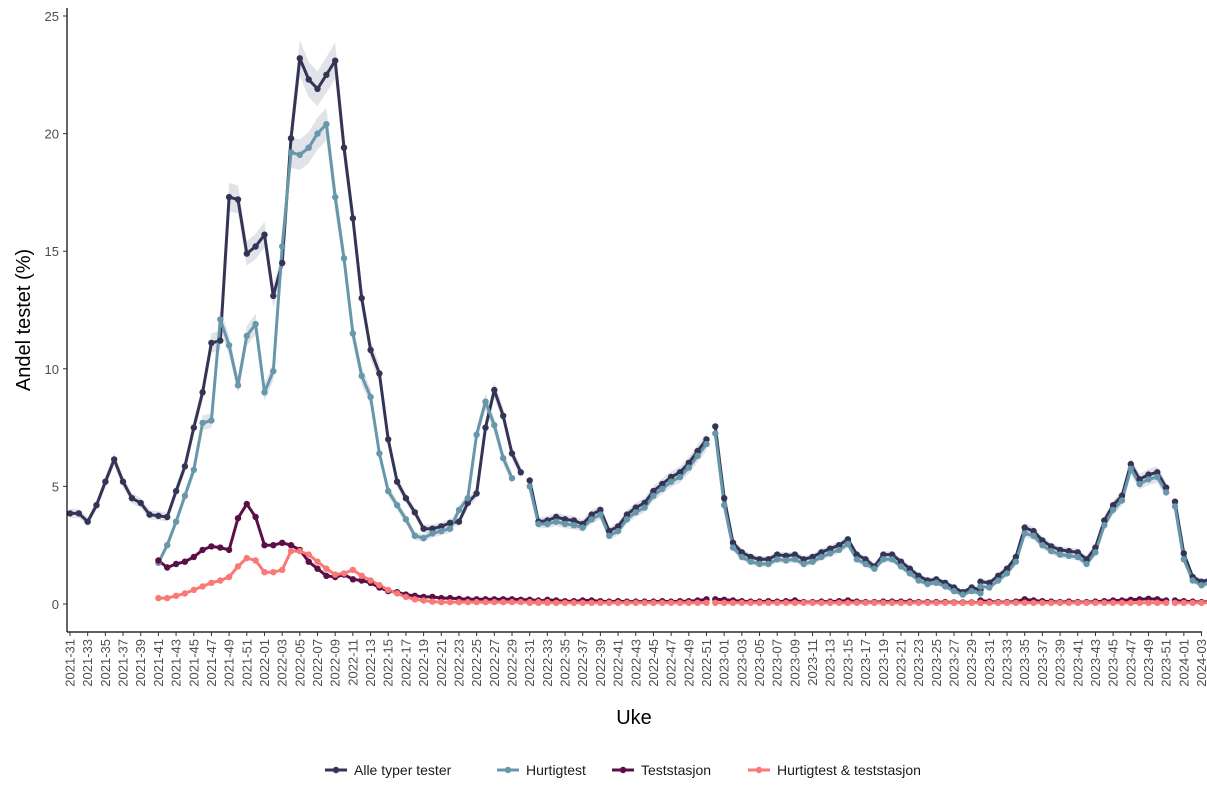 The image size is (1207, 785). What do you see at coordinates (777, 663) in the screenshot?
I see `x-tick-label: 2023-07` at bounding box center [777, 663].